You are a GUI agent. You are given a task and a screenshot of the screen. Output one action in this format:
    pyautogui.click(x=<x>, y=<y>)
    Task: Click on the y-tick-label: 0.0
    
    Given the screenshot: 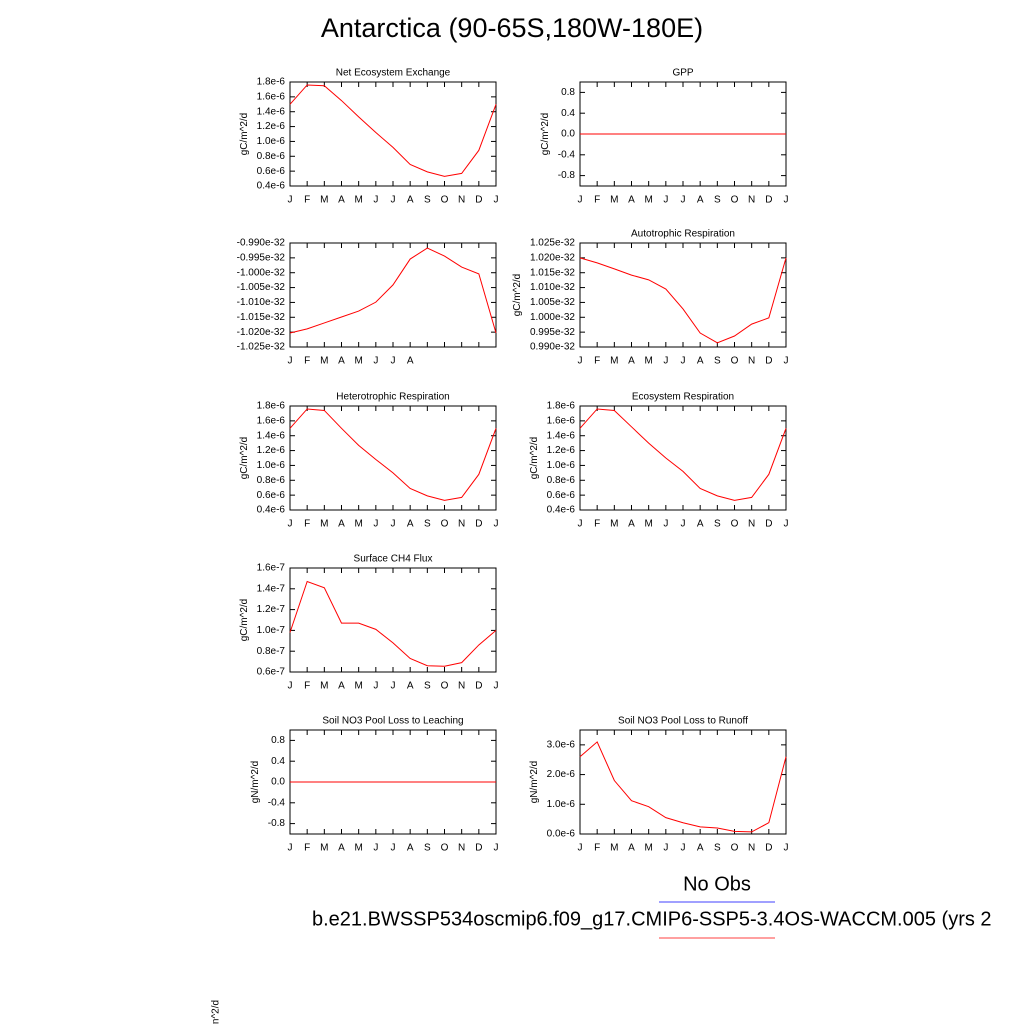 What is the action you would take?
    pyautogui.click(x=278, y=782)
    